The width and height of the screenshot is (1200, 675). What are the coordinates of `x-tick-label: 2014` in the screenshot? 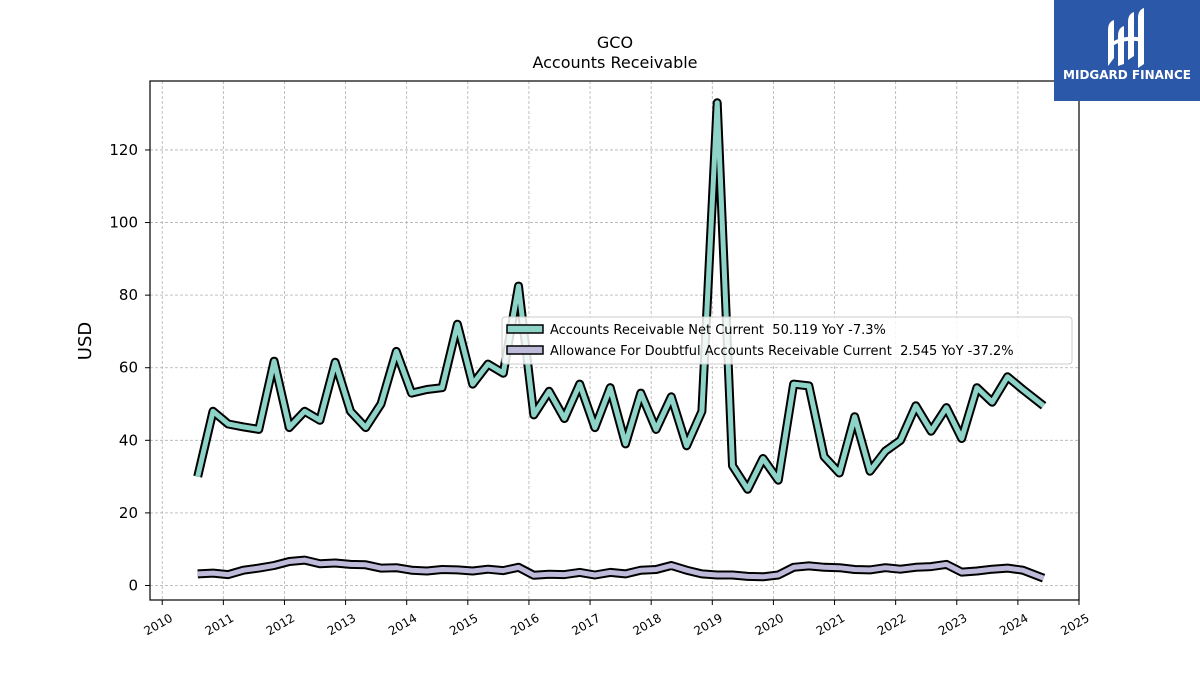 It's located at (402, 624).